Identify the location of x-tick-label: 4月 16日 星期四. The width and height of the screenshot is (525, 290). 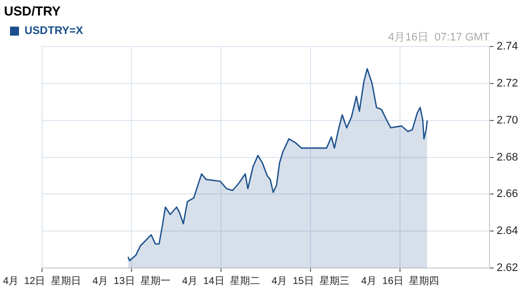
(400, 280).